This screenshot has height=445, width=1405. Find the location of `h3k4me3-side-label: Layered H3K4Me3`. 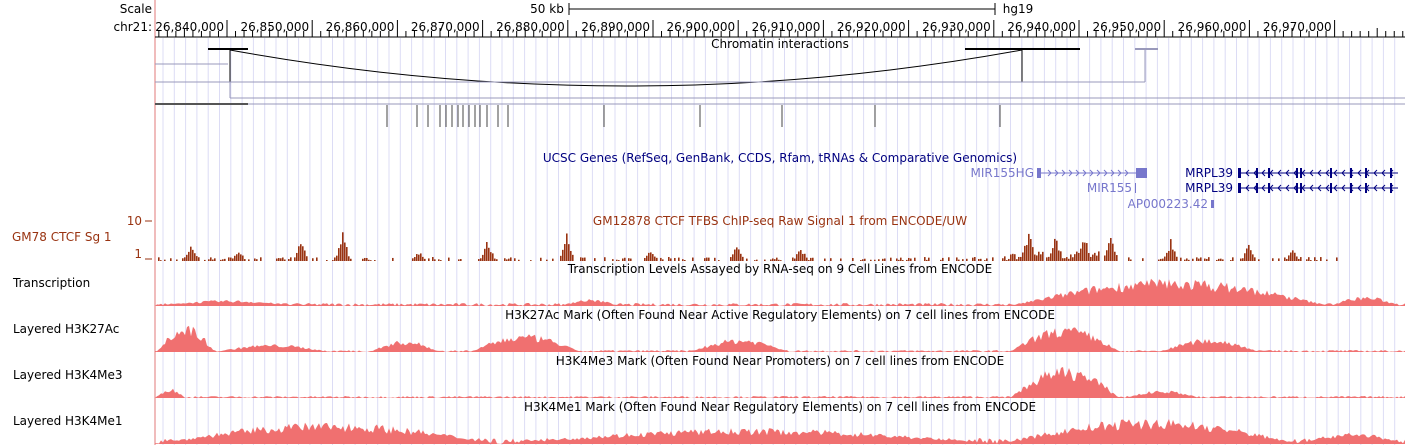

h3k4me3-side-label: Layered H3K4Me3 is located at coordinates (68, 375).